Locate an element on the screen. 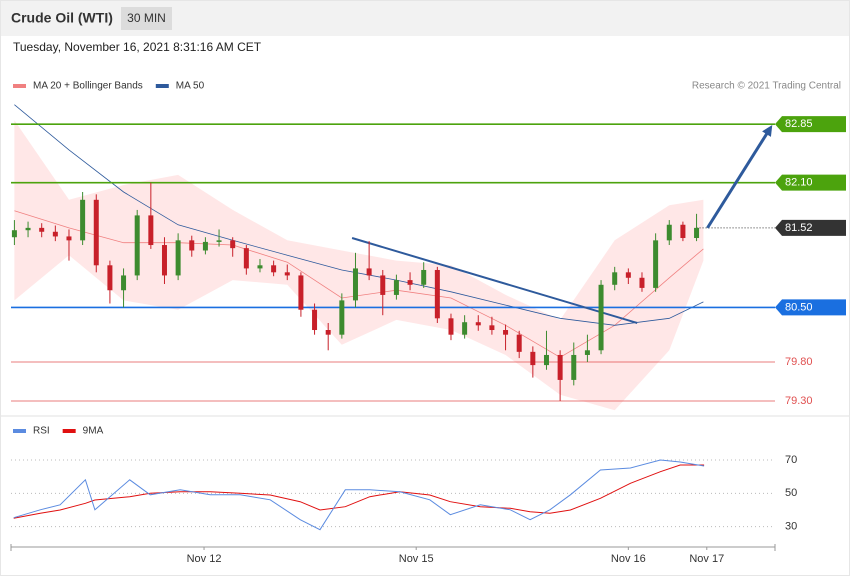 This screenshot has width=850, height=581. y-tick-label: 70 is located at coordinates (791, 460).